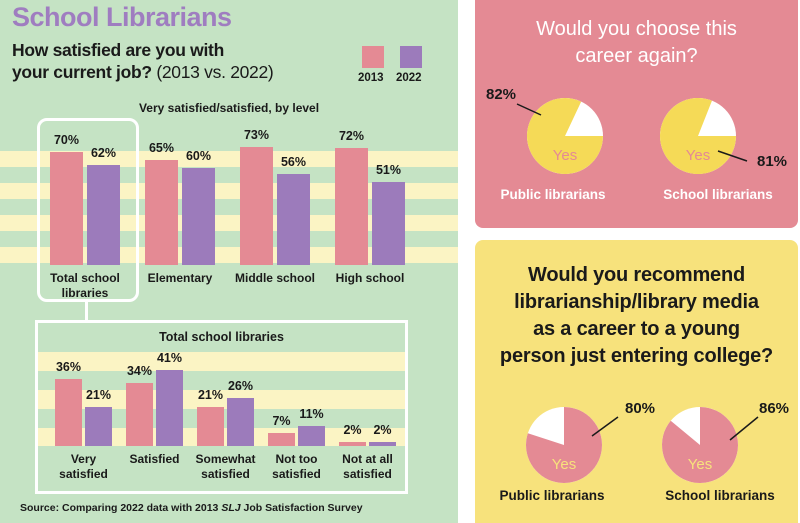  Describe the element at coordinates (198, 155) in the screenshot. I see `value-label: 60%` at that location.